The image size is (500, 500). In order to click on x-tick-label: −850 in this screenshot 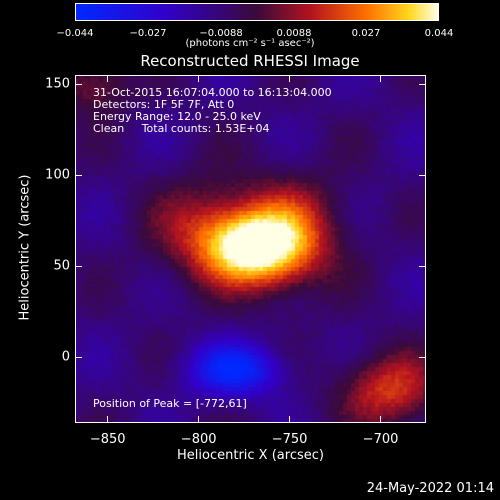, I will do `click(107, 439)`.